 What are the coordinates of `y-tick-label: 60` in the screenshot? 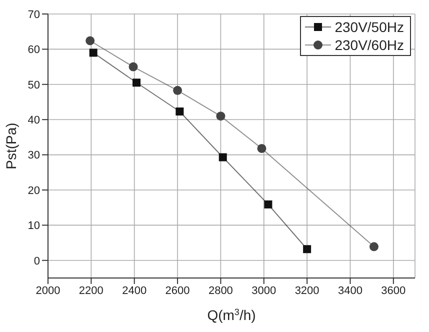 It's located at (34, 50).